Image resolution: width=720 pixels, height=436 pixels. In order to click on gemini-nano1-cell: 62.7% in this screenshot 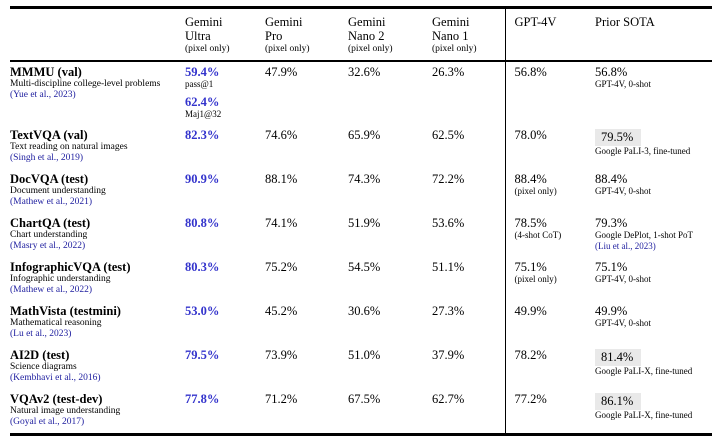, I will do `click(468, 412)`.